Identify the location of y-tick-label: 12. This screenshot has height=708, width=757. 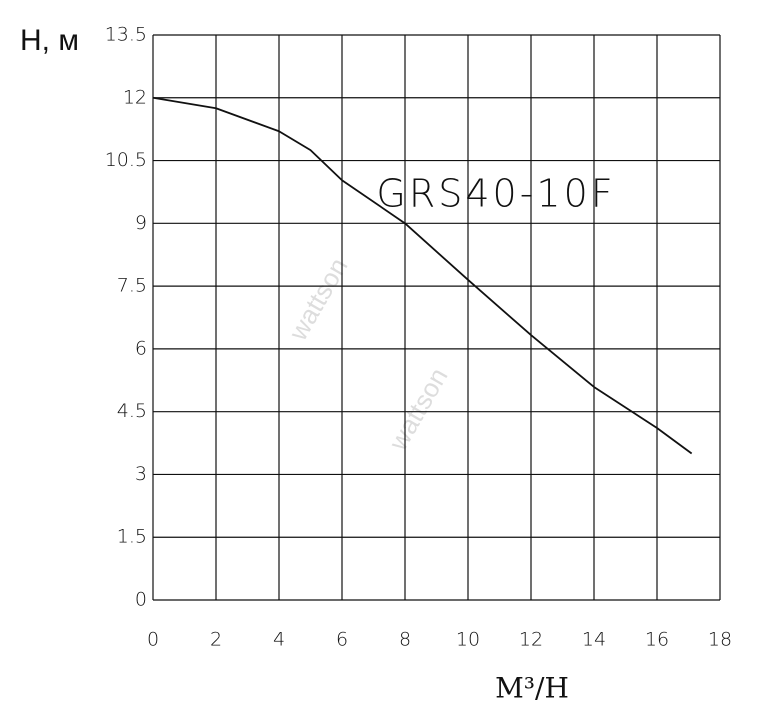
(135, 97).